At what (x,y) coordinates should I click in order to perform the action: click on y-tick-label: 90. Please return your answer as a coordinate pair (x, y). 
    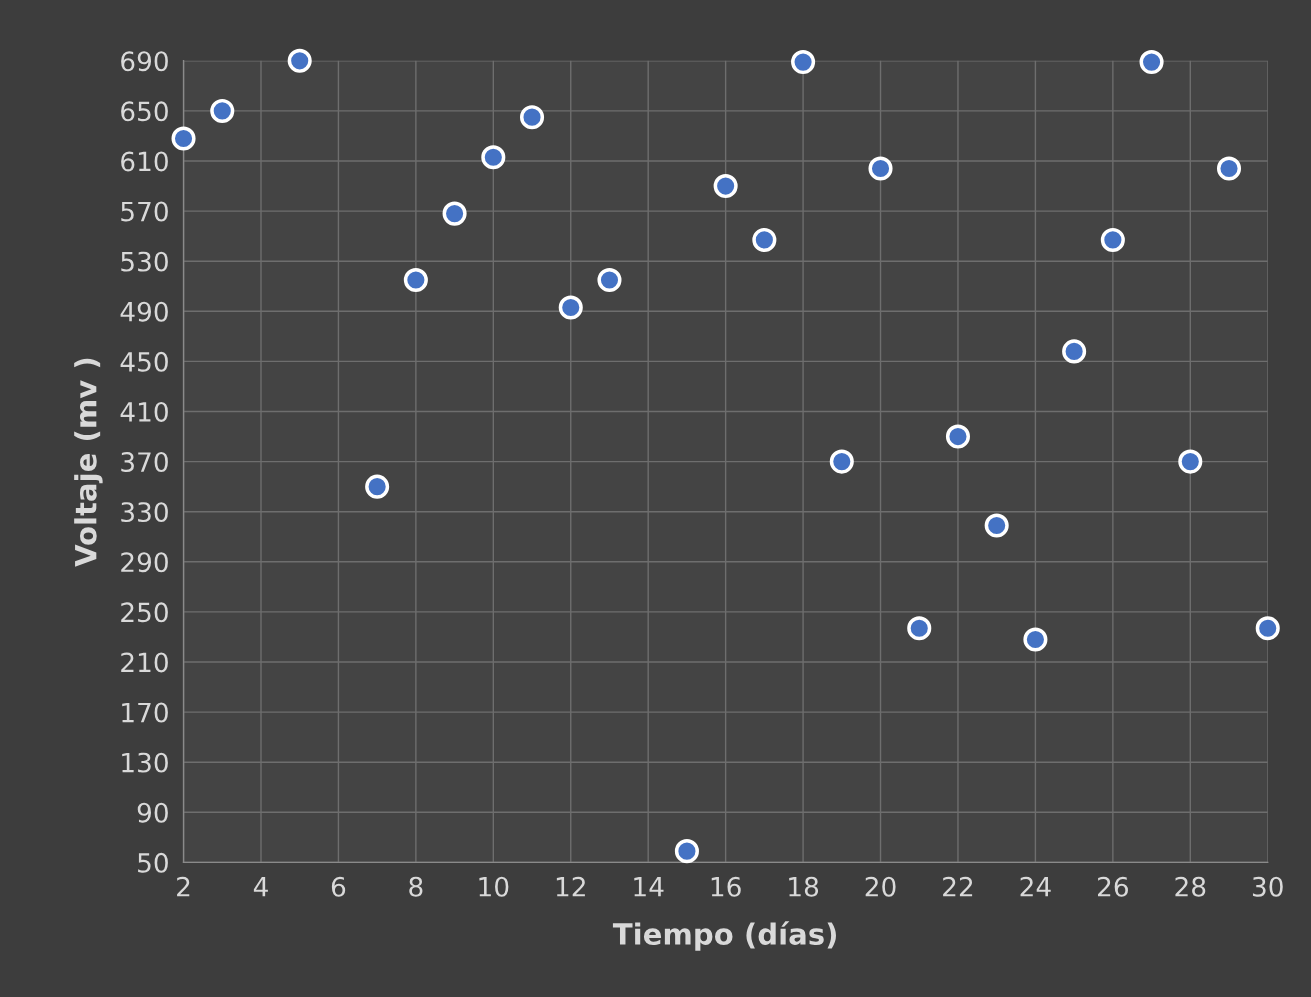
    Looking at the image, I should click on (152, 812).